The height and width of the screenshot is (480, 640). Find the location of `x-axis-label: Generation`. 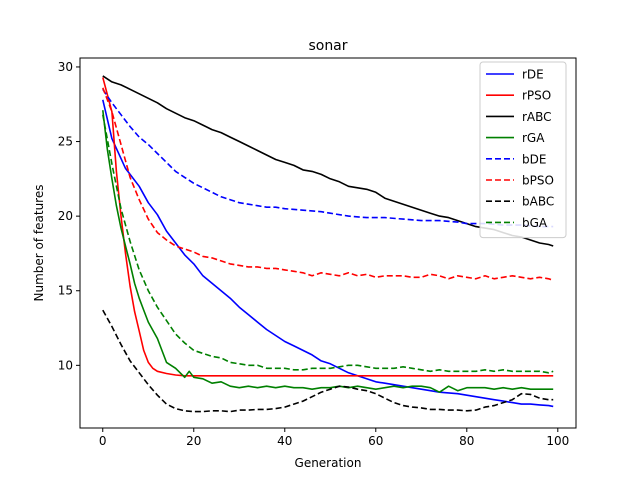

x-axis-label: Generation is located at coordinates (328, 463).